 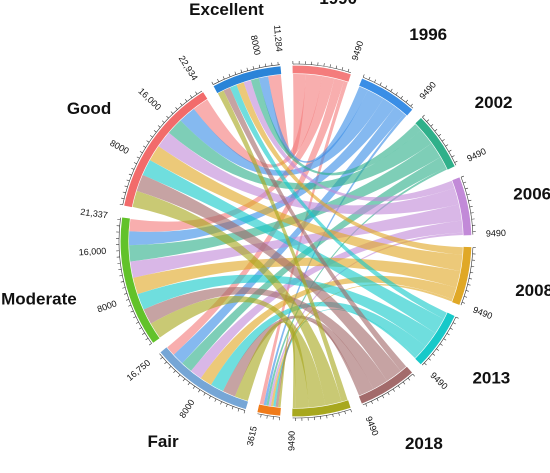 What do you see at coordinates (321, 414) in the screenshot?
I see `node-axis-2022` at bounding box center [321, 414].